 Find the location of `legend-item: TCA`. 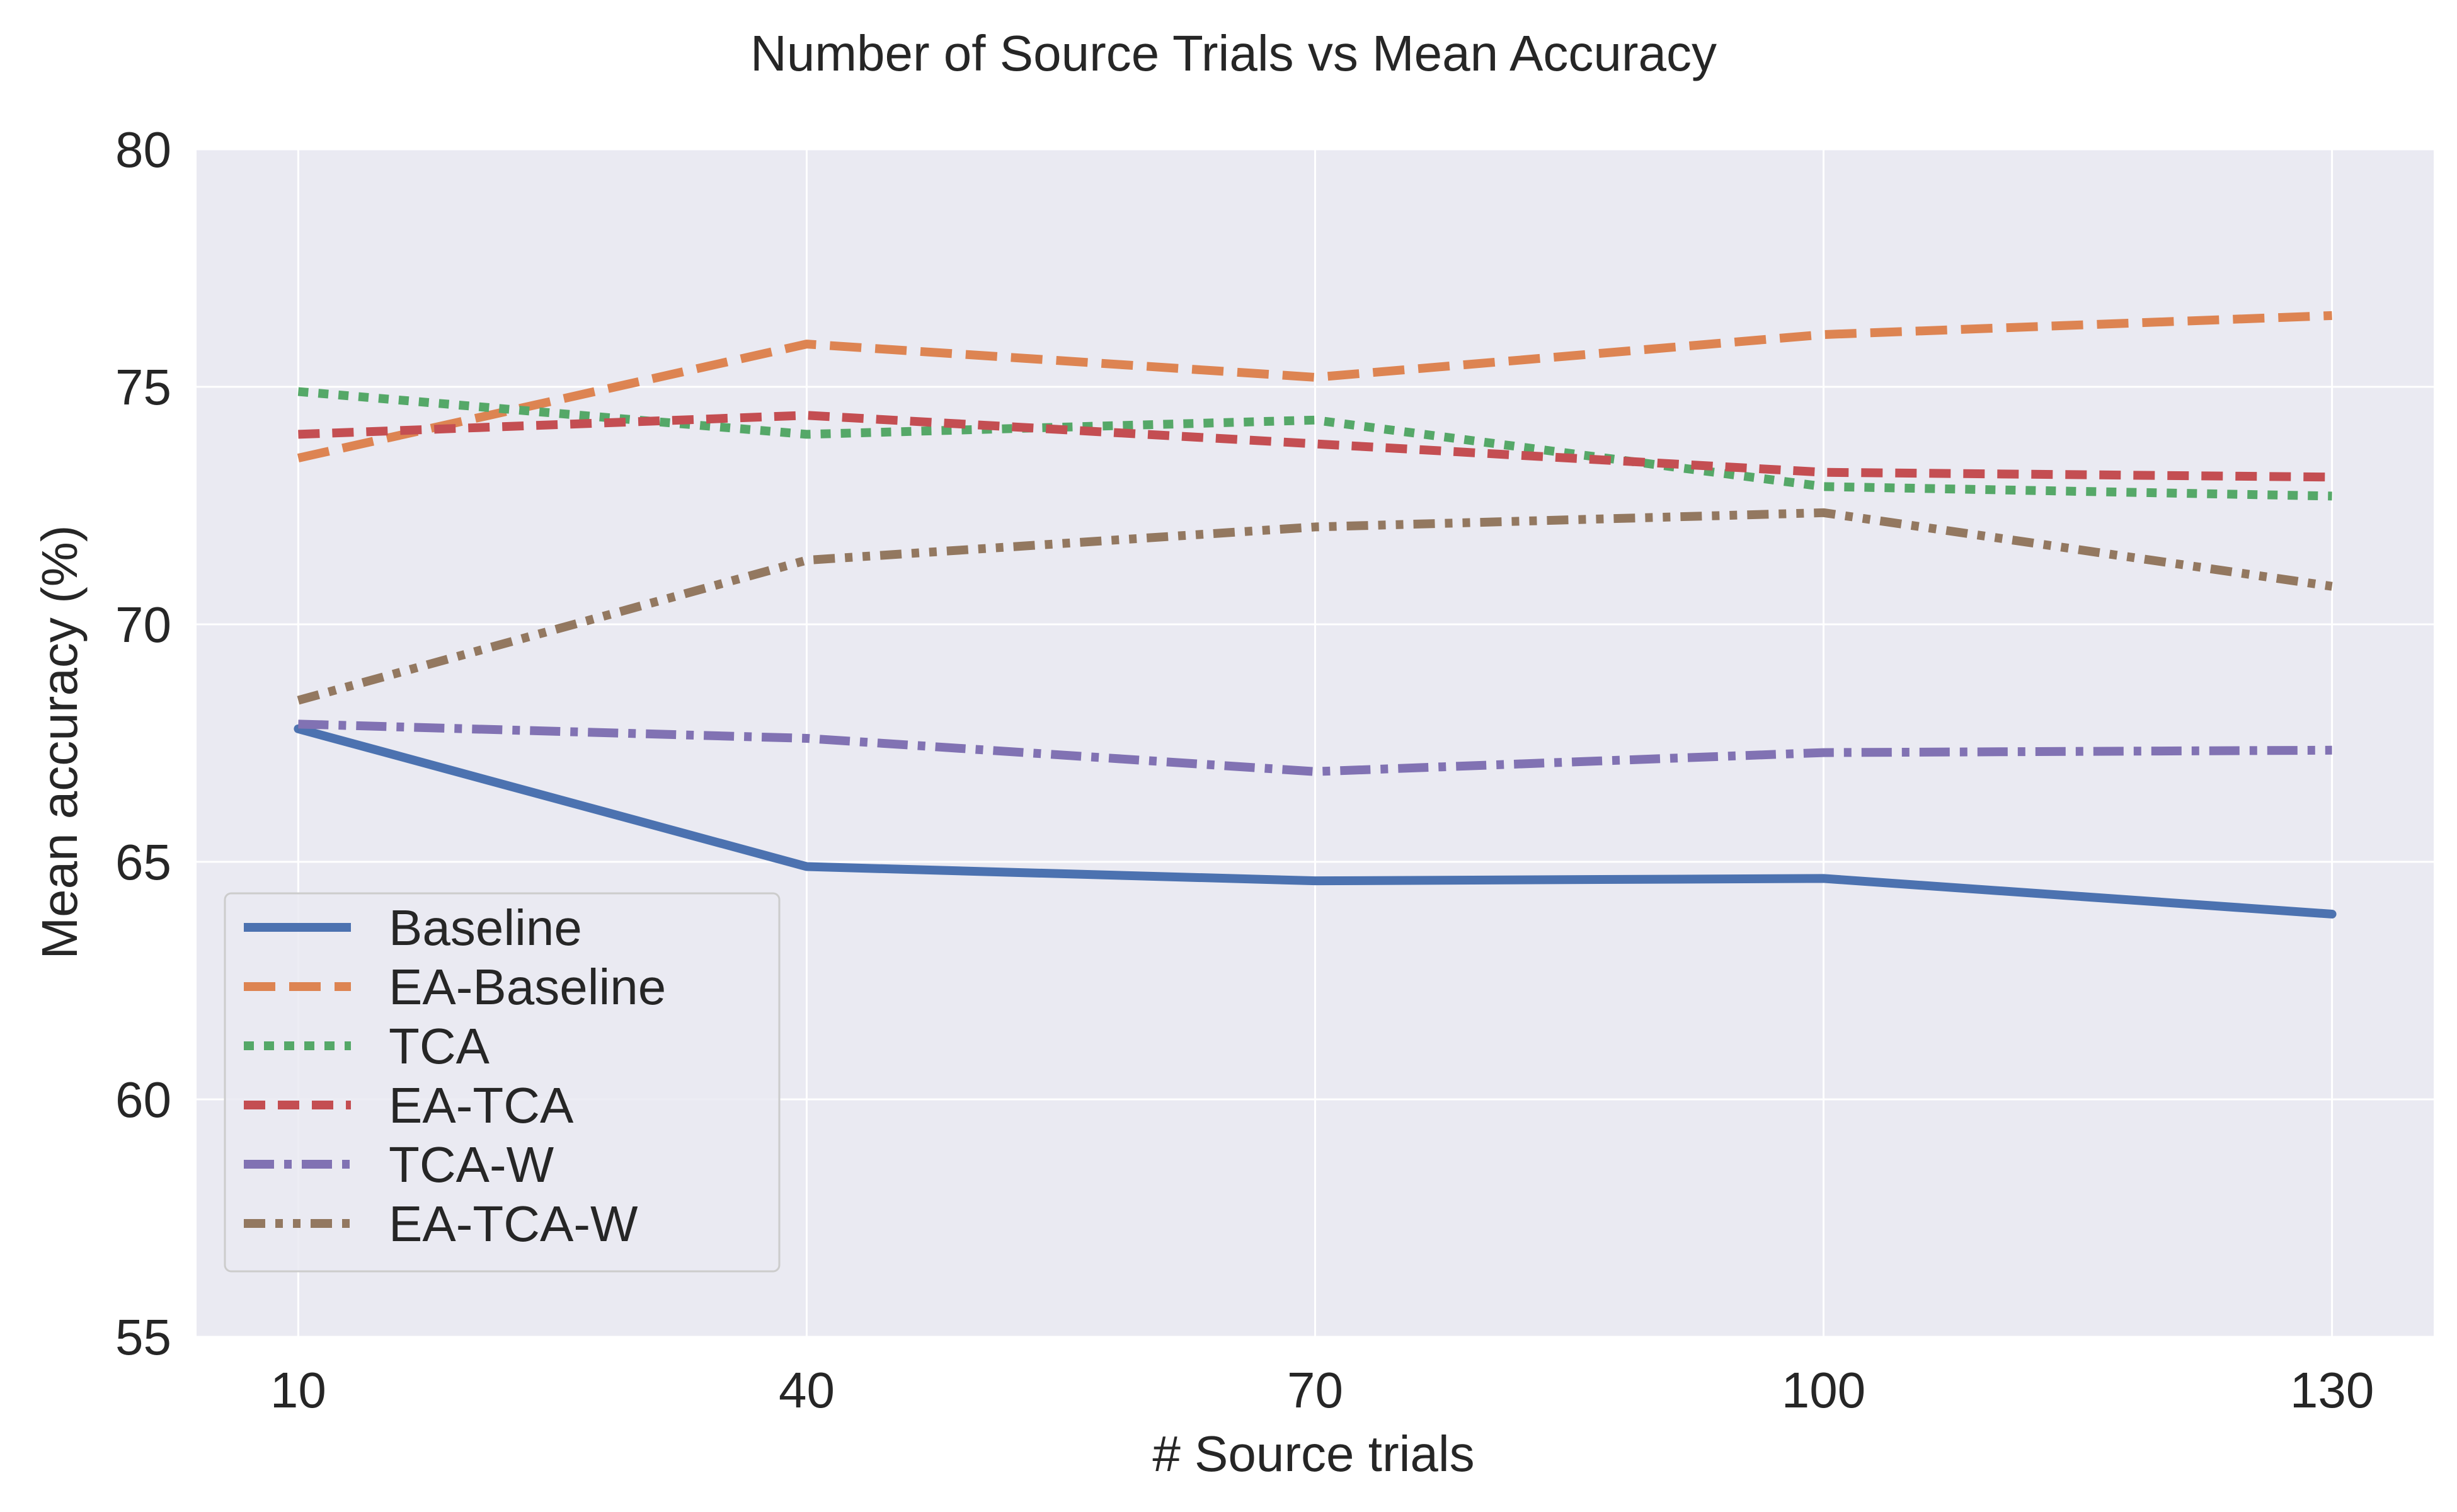

legend-item: TCA is located at coordinates (367, 1046).